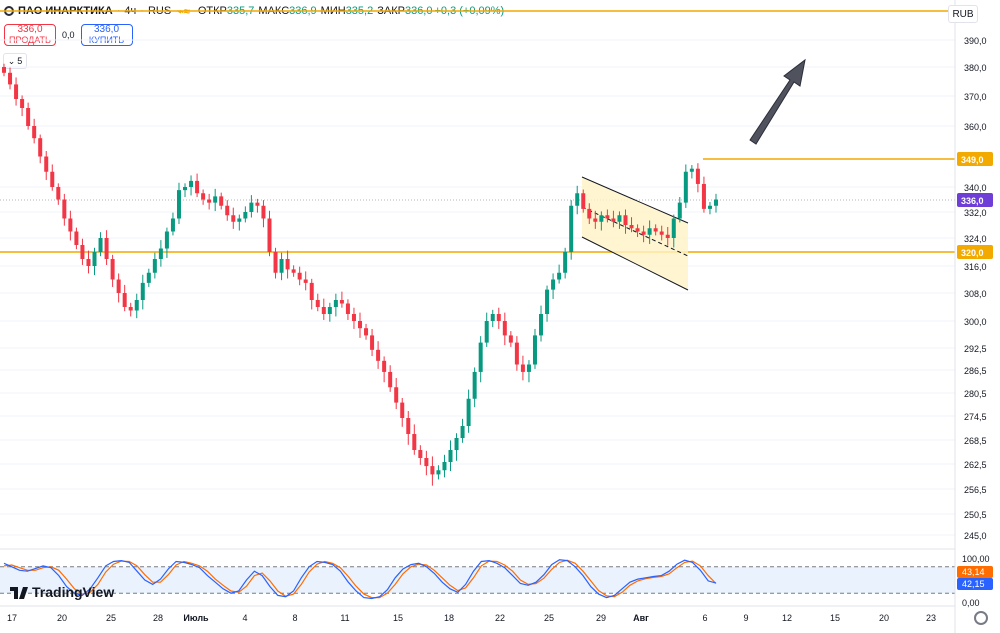 The image size is (1000, 633). I want to click on gear-icon, so click(981, 618).